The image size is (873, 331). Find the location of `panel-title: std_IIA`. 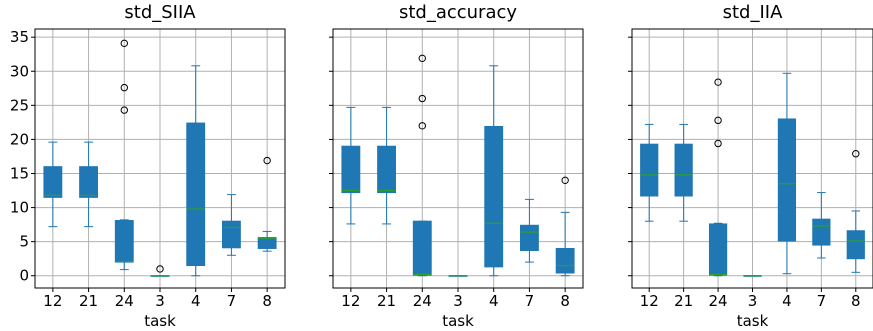

panel-title: std_IIA is located at coordinates (753, 12).